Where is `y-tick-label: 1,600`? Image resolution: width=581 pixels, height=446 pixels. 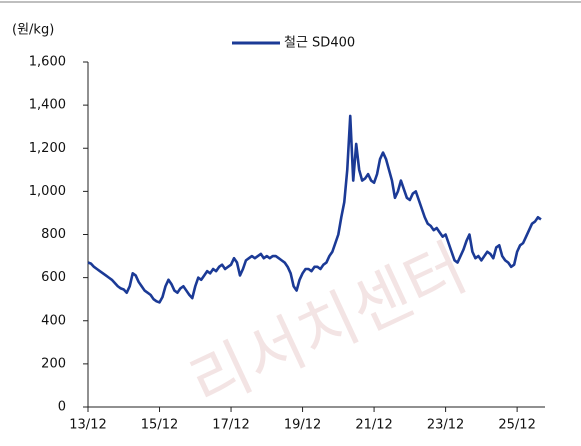
y-tick-label: 1,600 is located at coordinates (47, 62).